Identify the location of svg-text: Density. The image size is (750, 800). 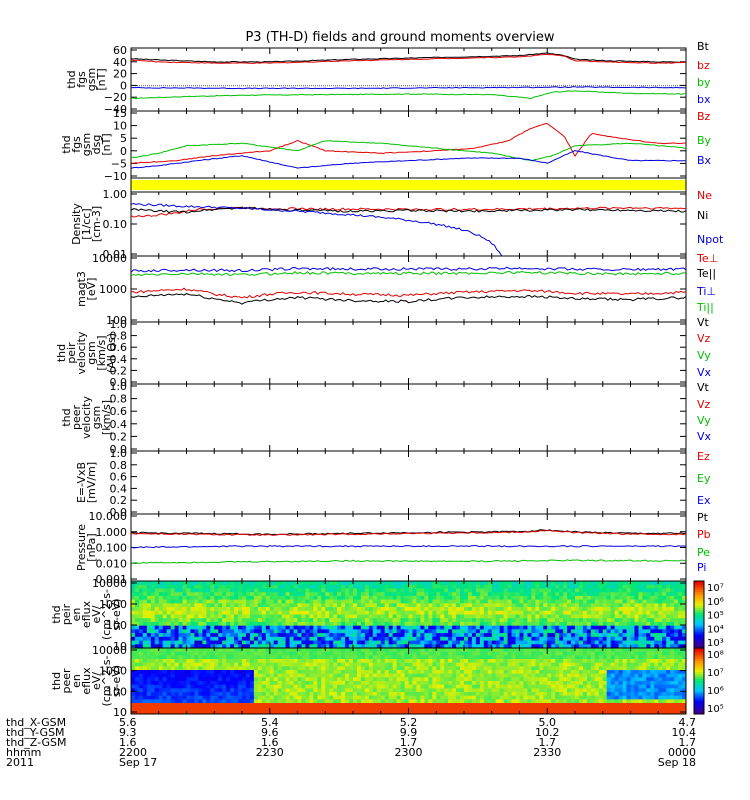
(76, 224).